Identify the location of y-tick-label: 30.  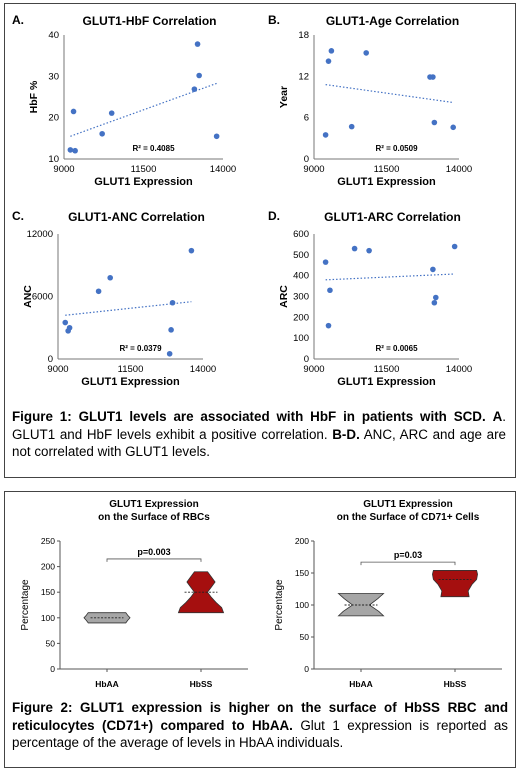
(53, 76).